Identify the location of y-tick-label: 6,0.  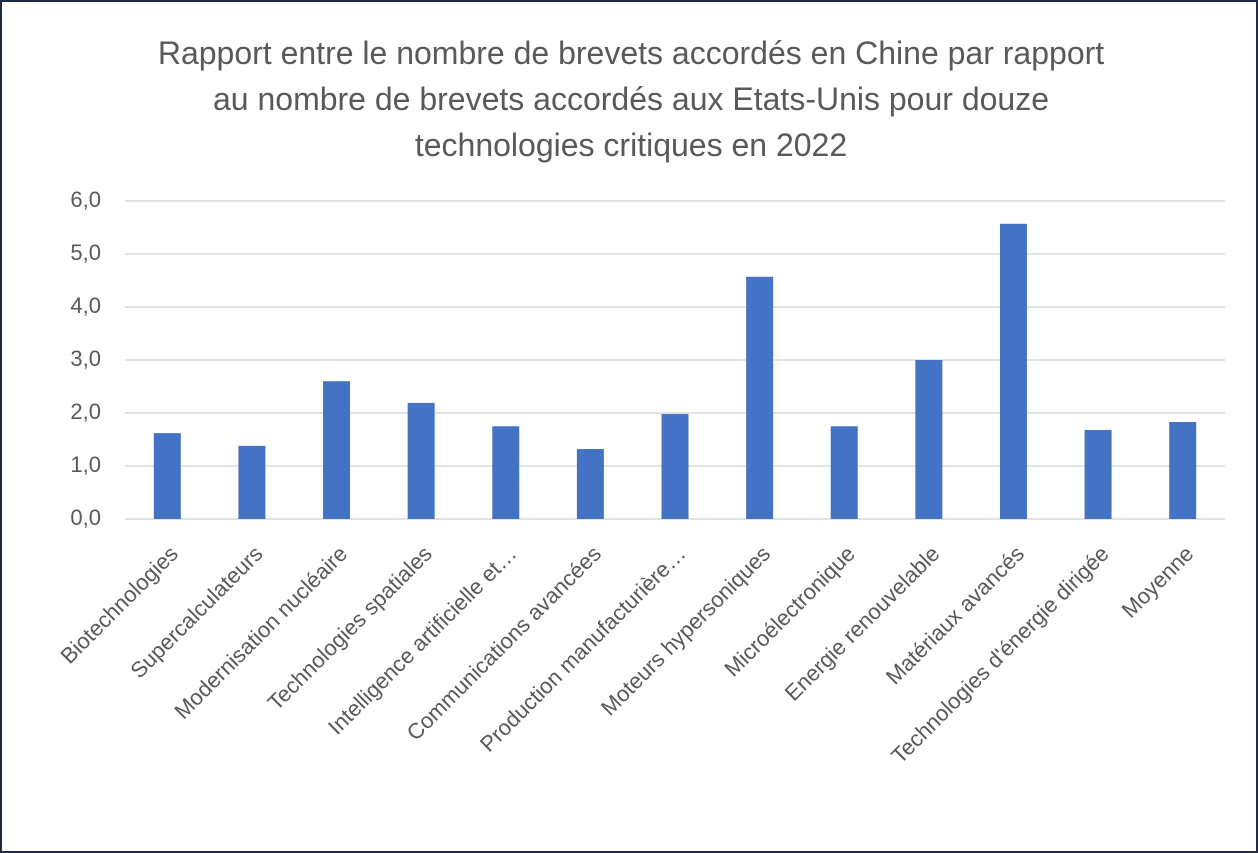
(85, 199).